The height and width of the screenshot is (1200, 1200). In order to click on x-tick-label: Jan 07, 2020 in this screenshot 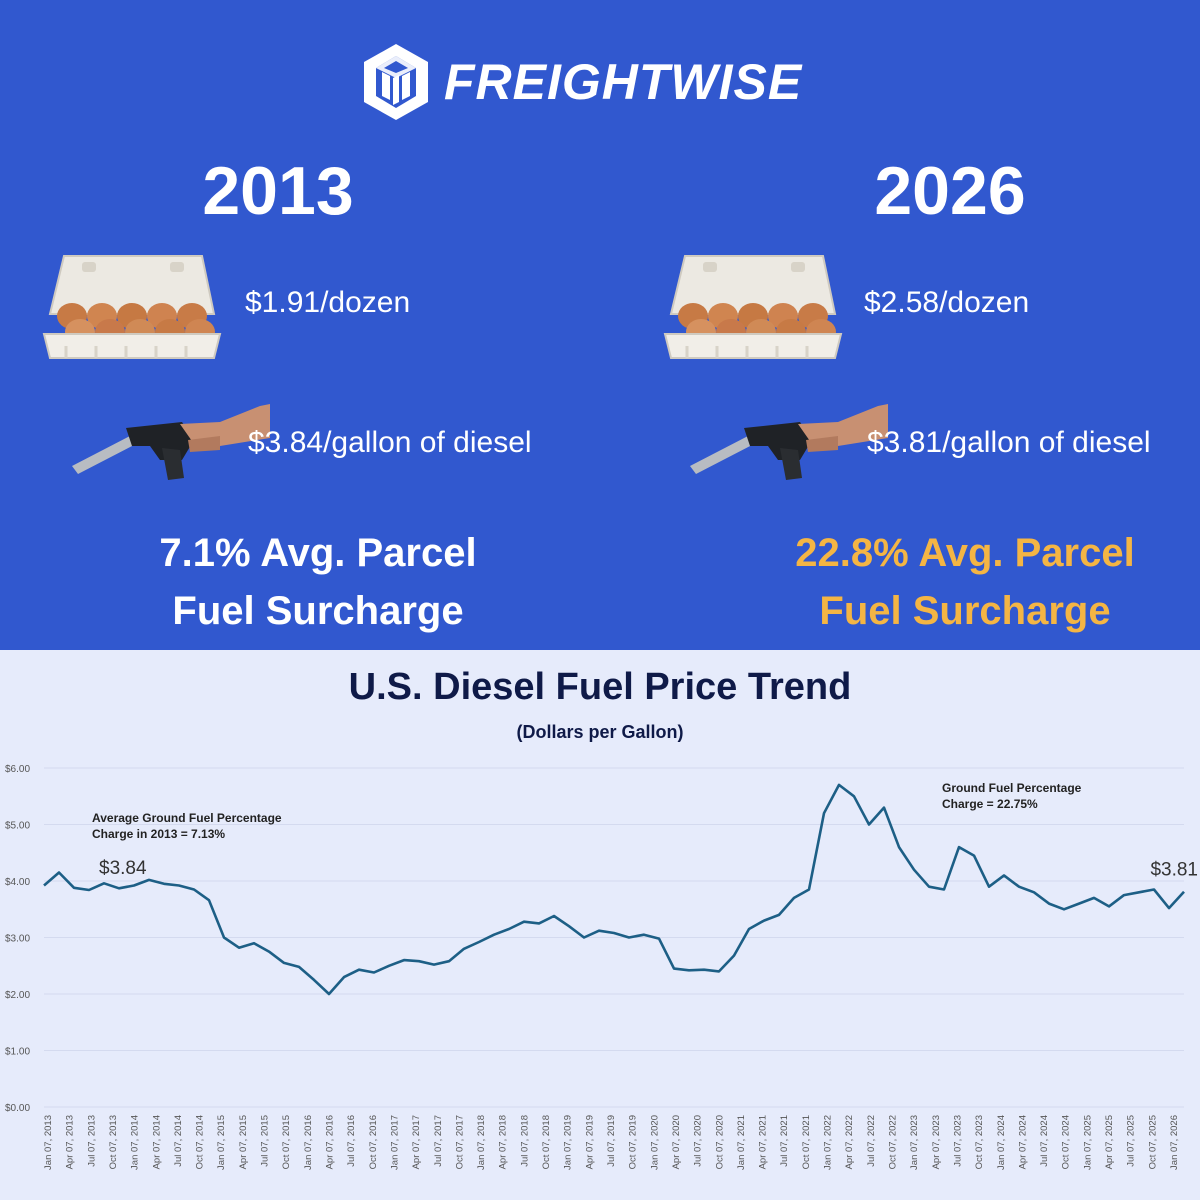, I will do `click(654, 1142)`.